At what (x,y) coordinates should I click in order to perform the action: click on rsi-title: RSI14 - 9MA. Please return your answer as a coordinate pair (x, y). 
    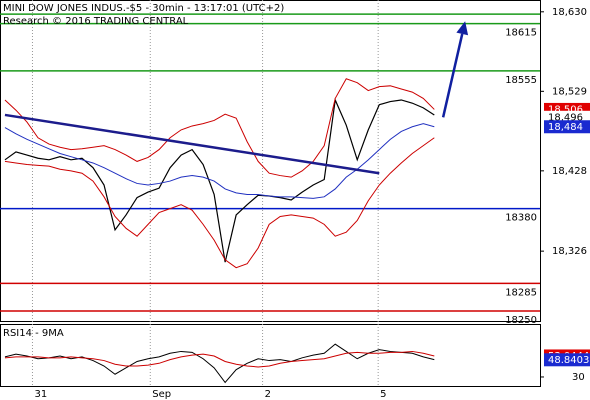
    Looking at the image, I should click on (33, 333).